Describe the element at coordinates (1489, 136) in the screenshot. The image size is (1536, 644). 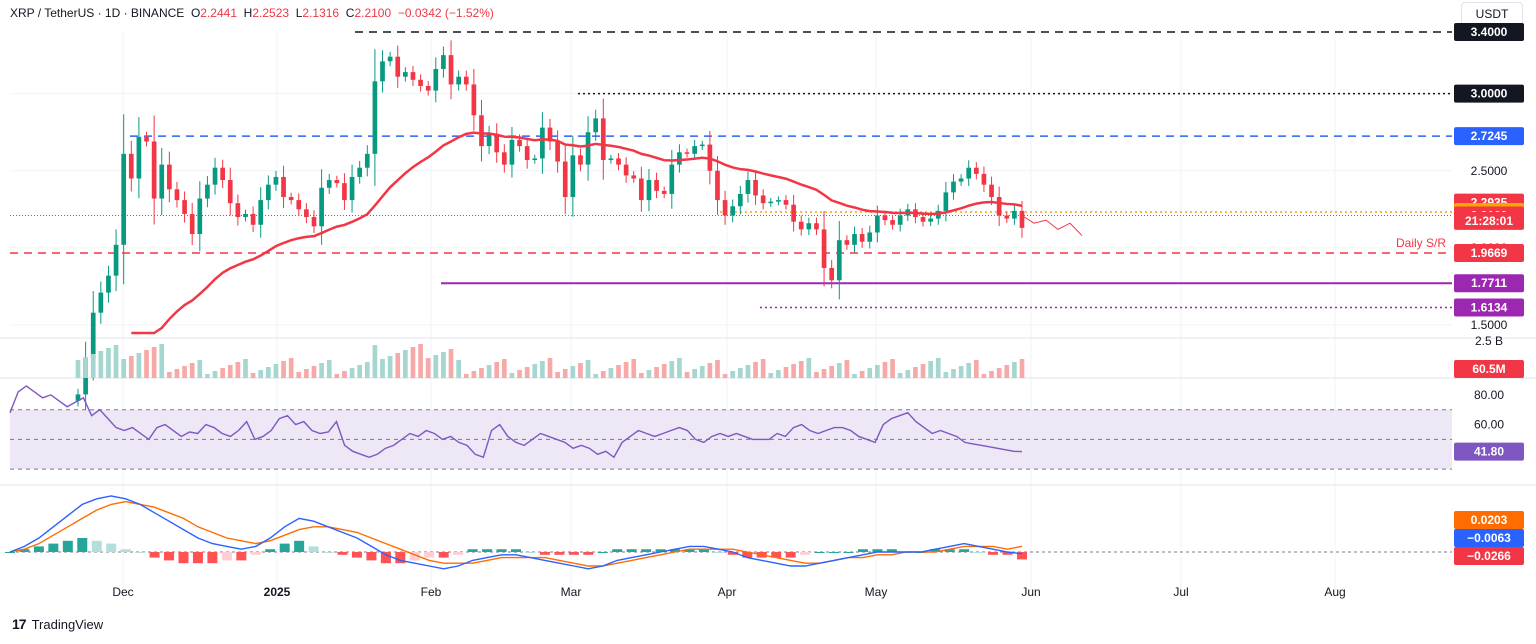
I see `price-axis-label-2: 2.7245` at that location.